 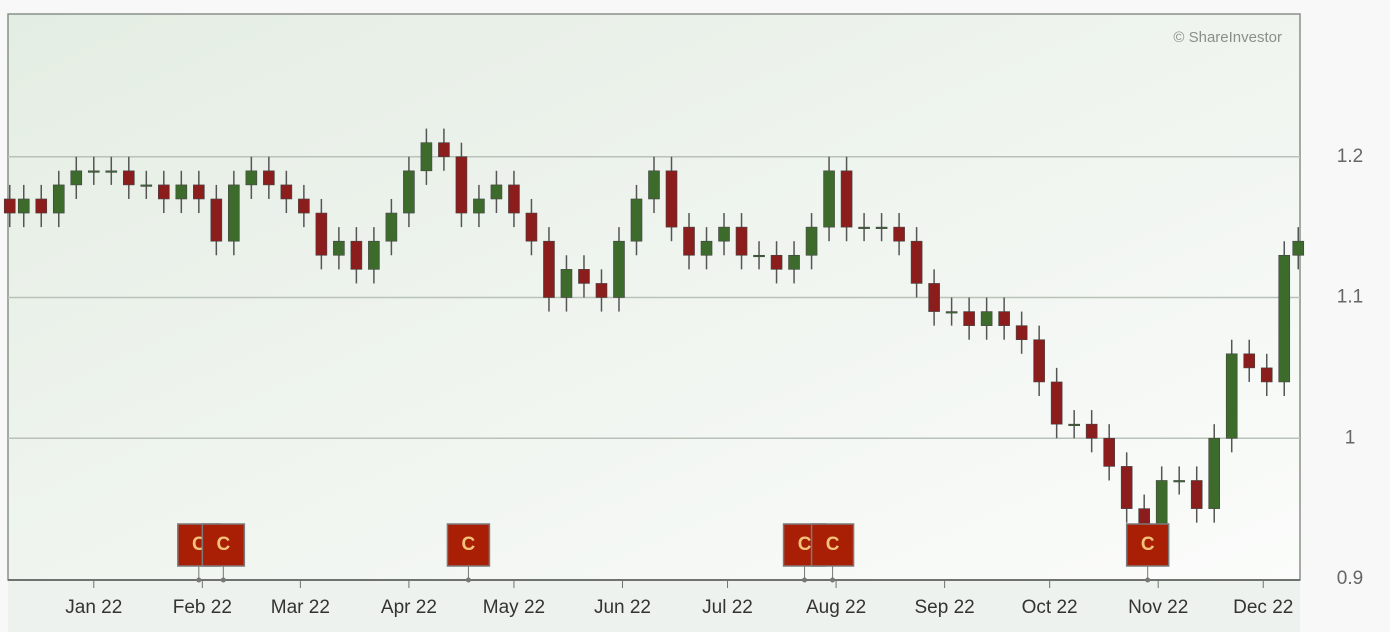 What do you see at coordinates (514, 607) in the screenshot?
I see `x-tick-label: May 22` at bounding box center [514, 607].